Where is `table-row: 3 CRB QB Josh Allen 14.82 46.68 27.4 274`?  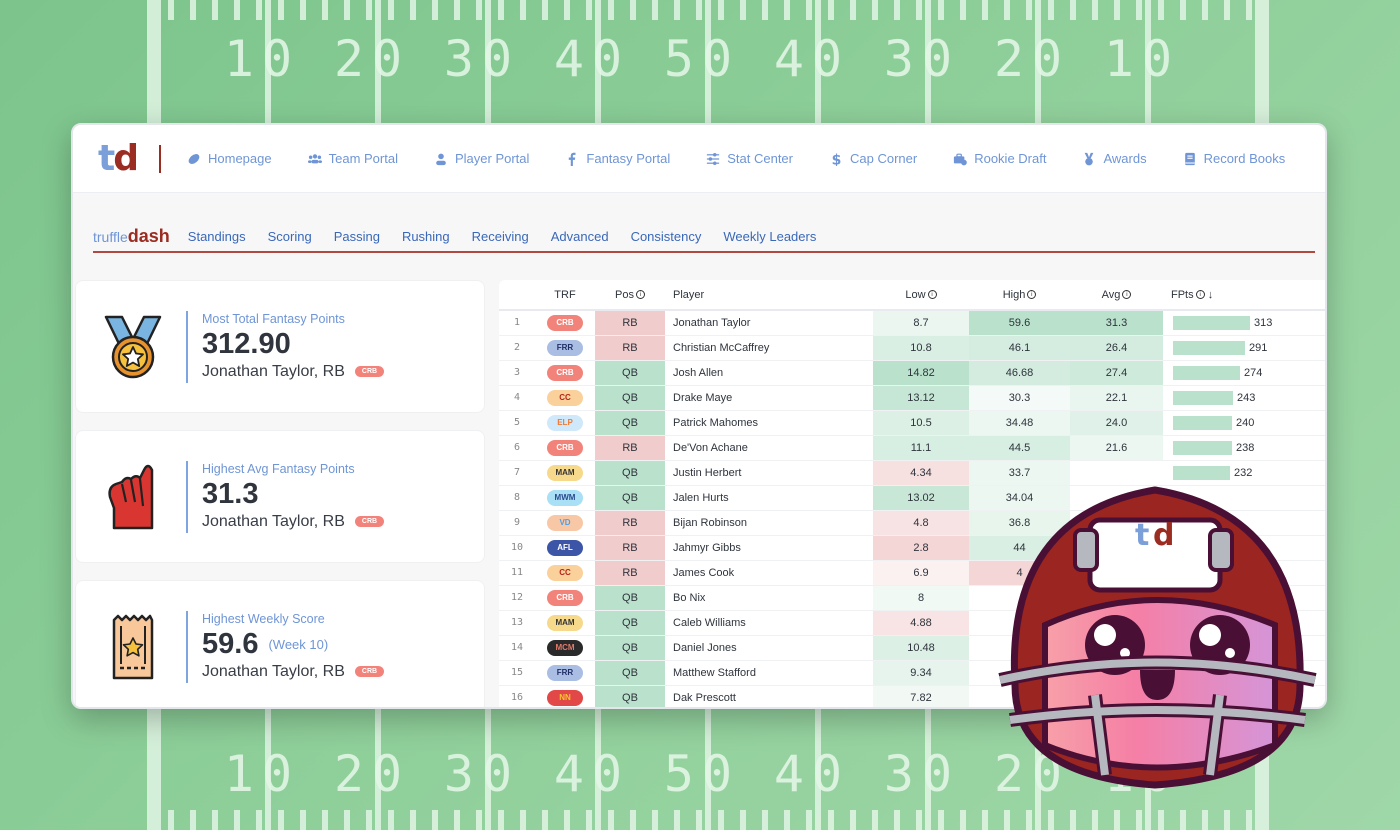 table-row: 3 CRB QB Josh Allen 14.82 46.68 27.4 274 is located at coordinates (912, 373).